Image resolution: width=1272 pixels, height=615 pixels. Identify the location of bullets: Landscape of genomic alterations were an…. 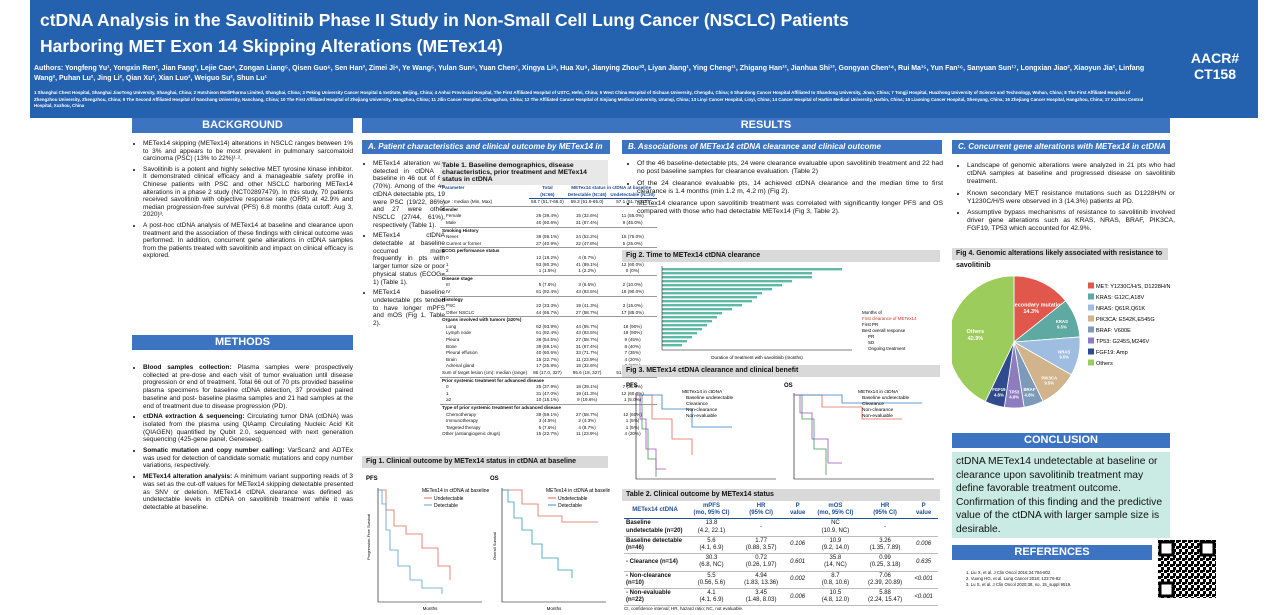
(1066, 199).